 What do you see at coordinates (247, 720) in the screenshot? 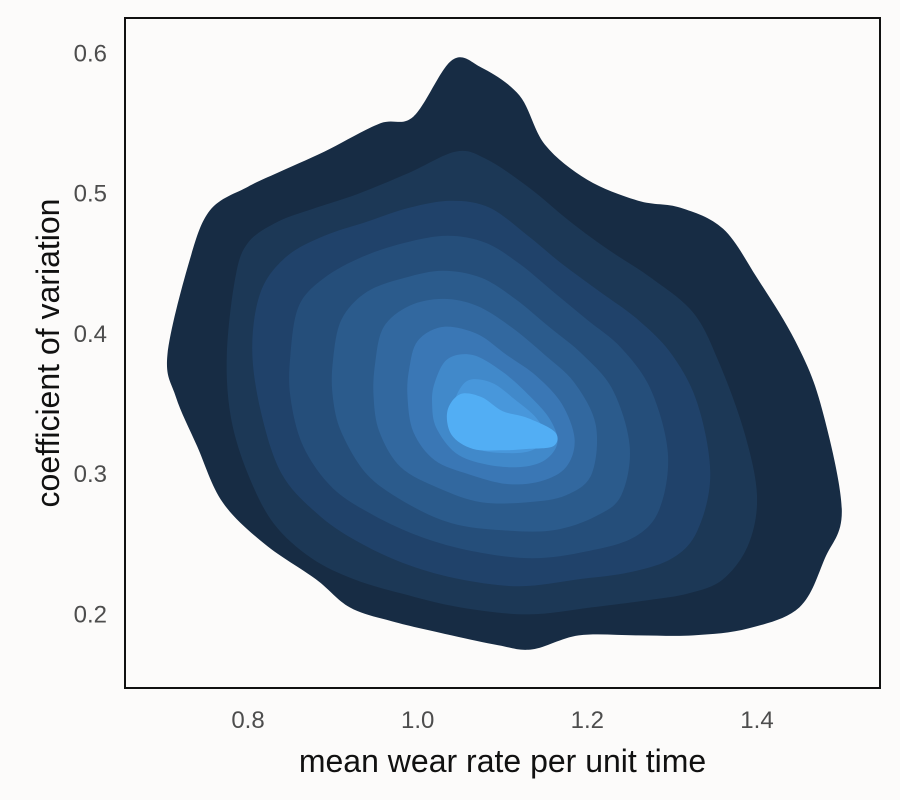
I see `x-tick-label: 0.8` at bounding box center [247, 720].